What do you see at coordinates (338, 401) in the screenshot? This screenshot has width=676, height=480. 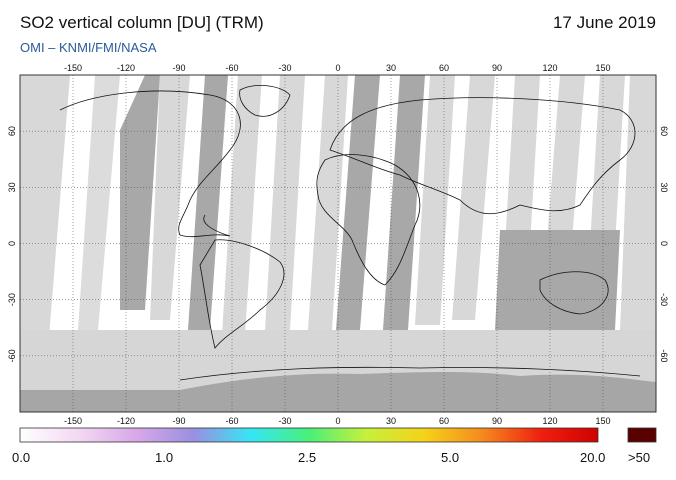 I see `polar-no-data` at bounding box center [338, 401].